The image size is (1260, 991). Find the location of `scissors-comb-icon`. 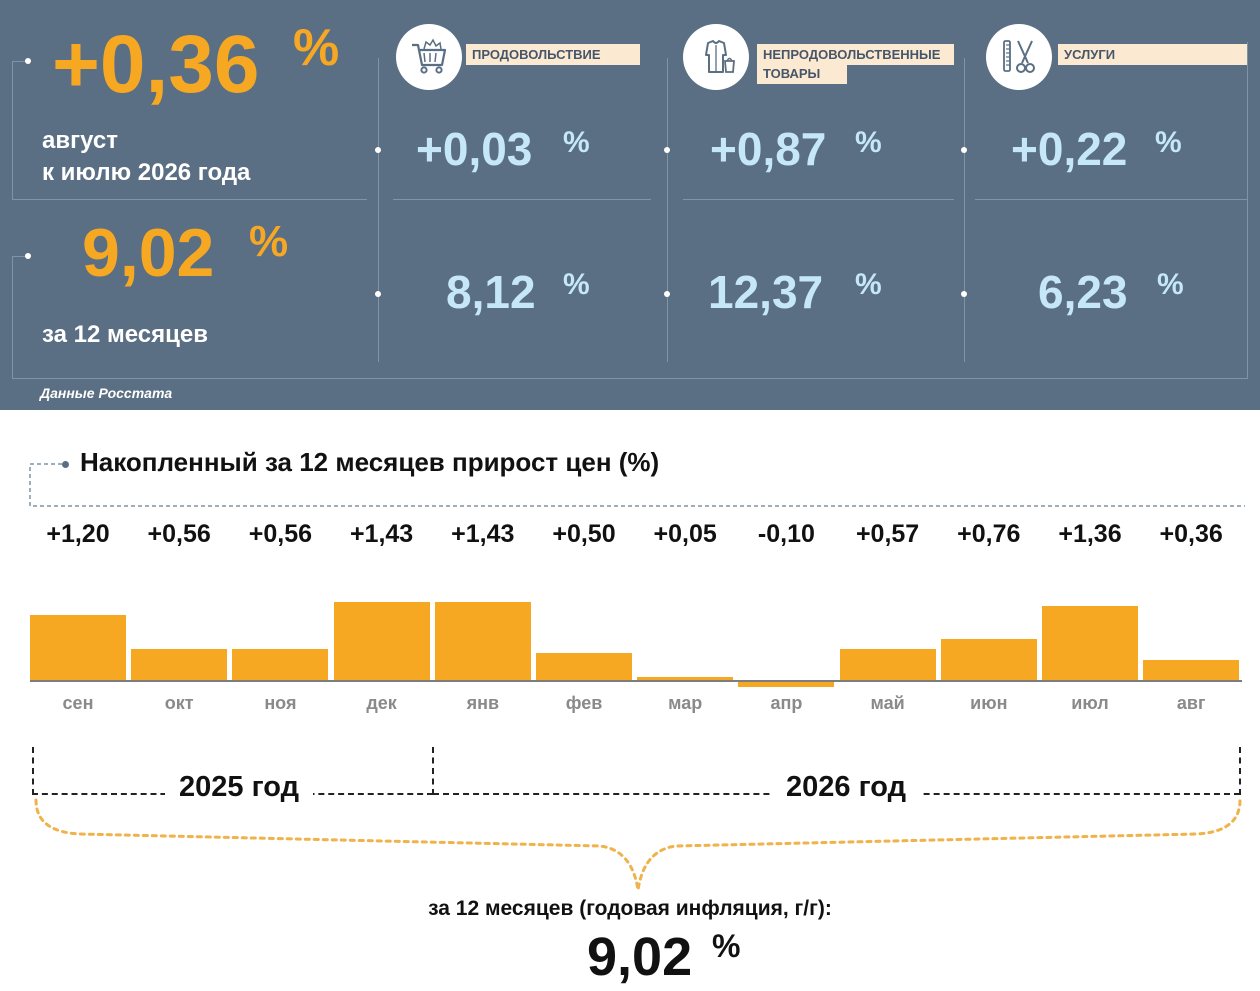

scissors-comb-icon is located at coordinates (1019, 57).